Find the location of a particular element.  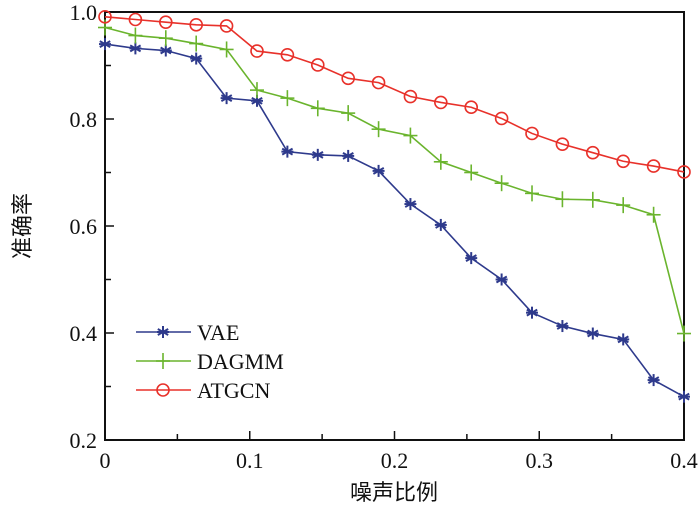

legend-label-atgcn: ATGCN is located at coordinates (233, 390).